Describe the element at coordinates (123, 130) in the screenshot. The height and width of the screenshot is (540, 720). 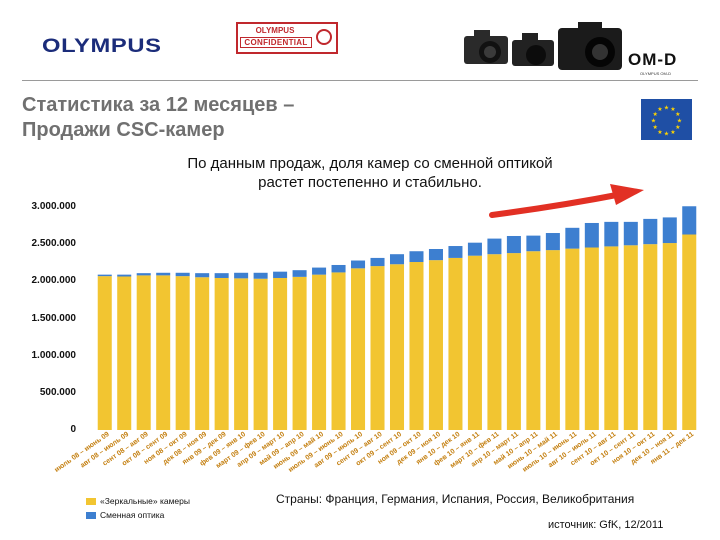
I see `title-line-2: Продажи CSC-камер` at that location.